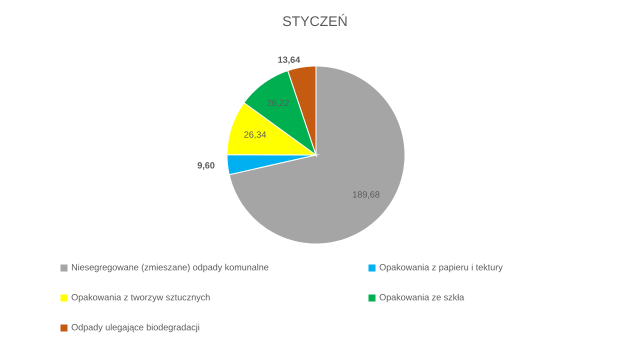  I want to click on data-label: 189,68, so click(366, 195).